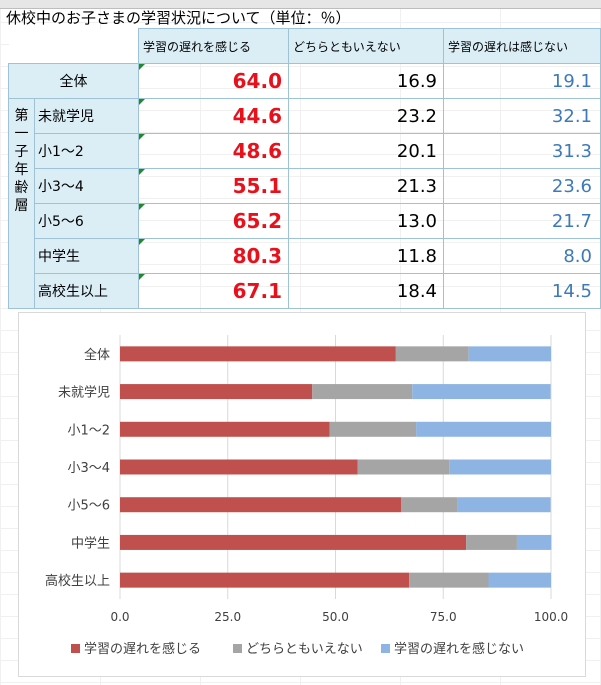  Describe the element at coordinates (86, 186) in the screenshot. I see `row-label-cell: 小3～4` at that location.